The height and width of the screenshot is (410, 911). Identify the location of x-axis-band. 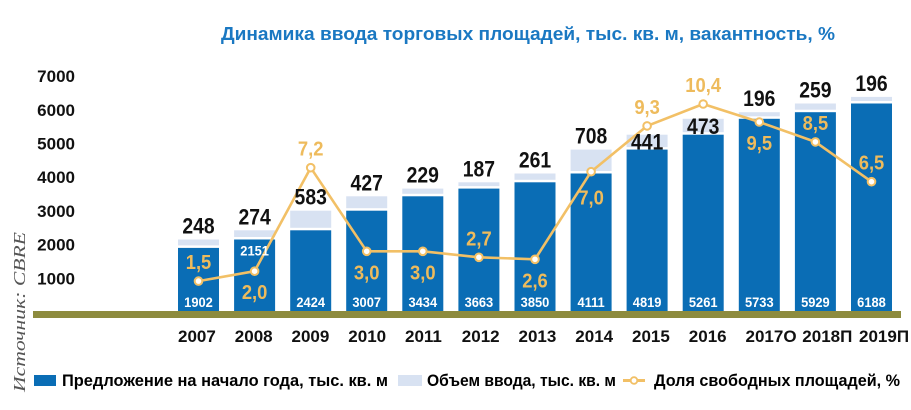
(467, 314).